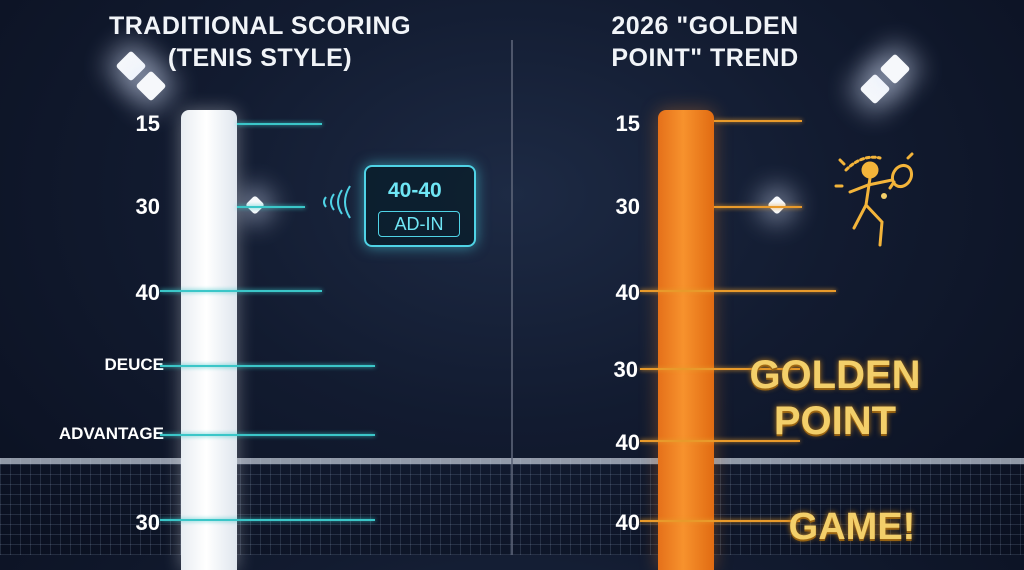 The height and width of the screenshot is (570, 1024). What do you see at coordinates (419, 224) in the screenshot?
I see `scoreboard-advantage: AD-IN` at bounding box center [419, 224].